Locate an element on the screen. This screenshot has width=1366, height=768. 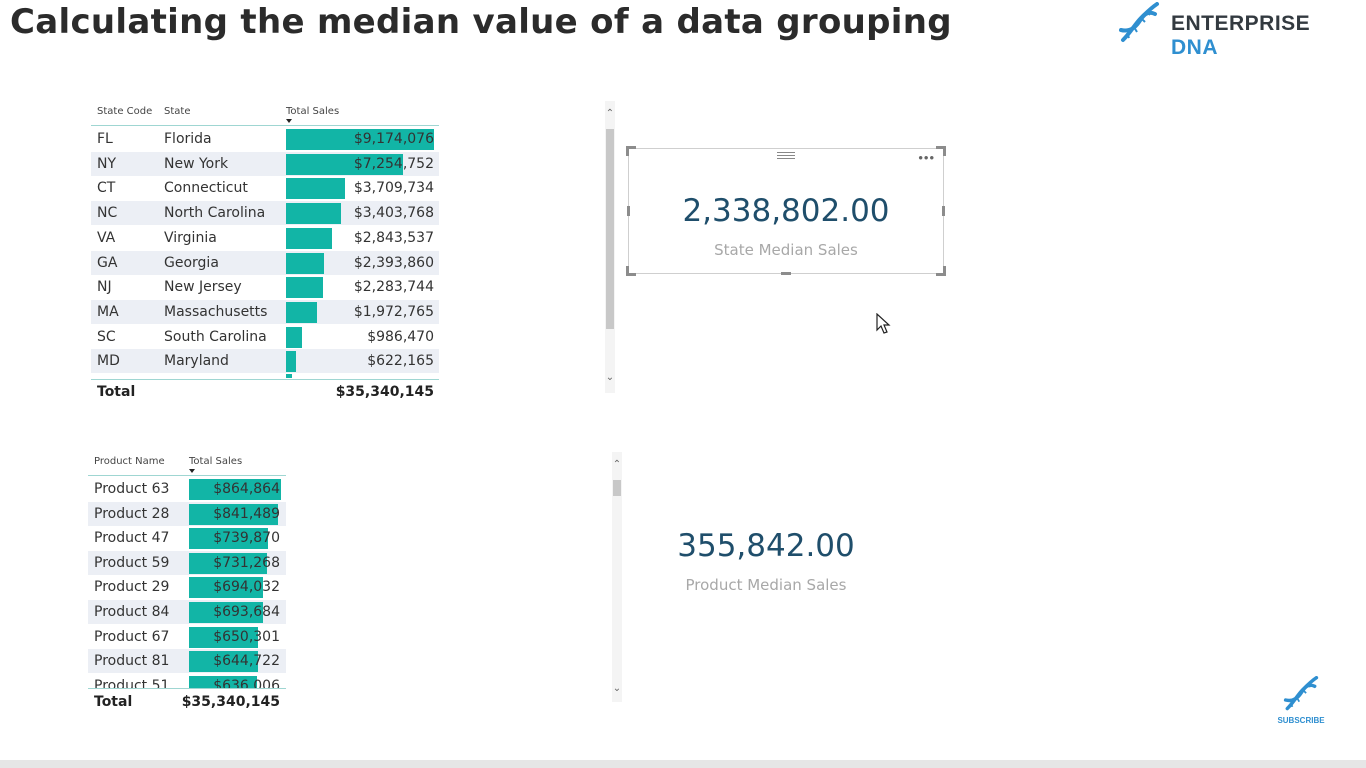
product-name-cell: Product 29 is located at coordinates (132, 587).